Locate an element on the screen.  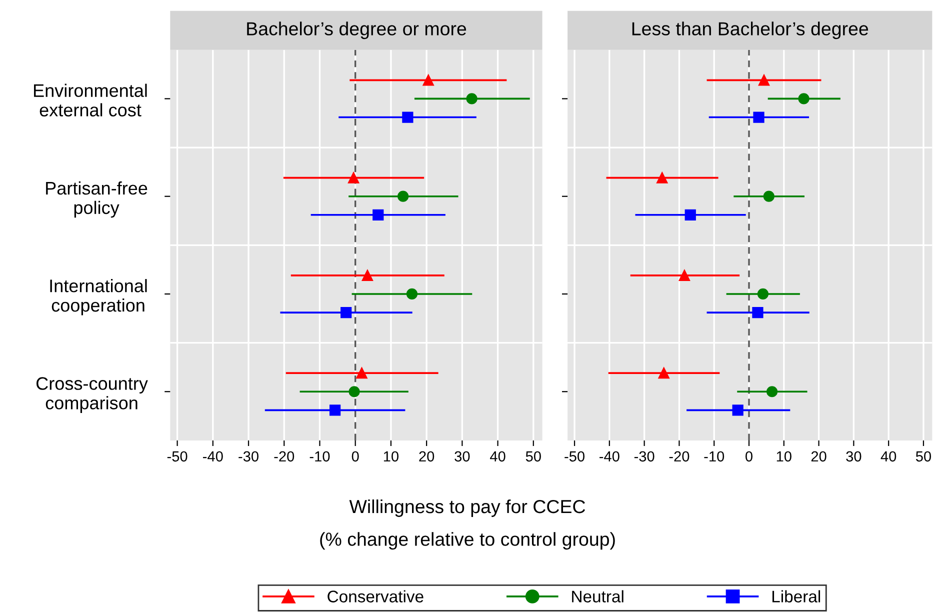
text: (% change relative to control group) is located at coordinates (467, 541).